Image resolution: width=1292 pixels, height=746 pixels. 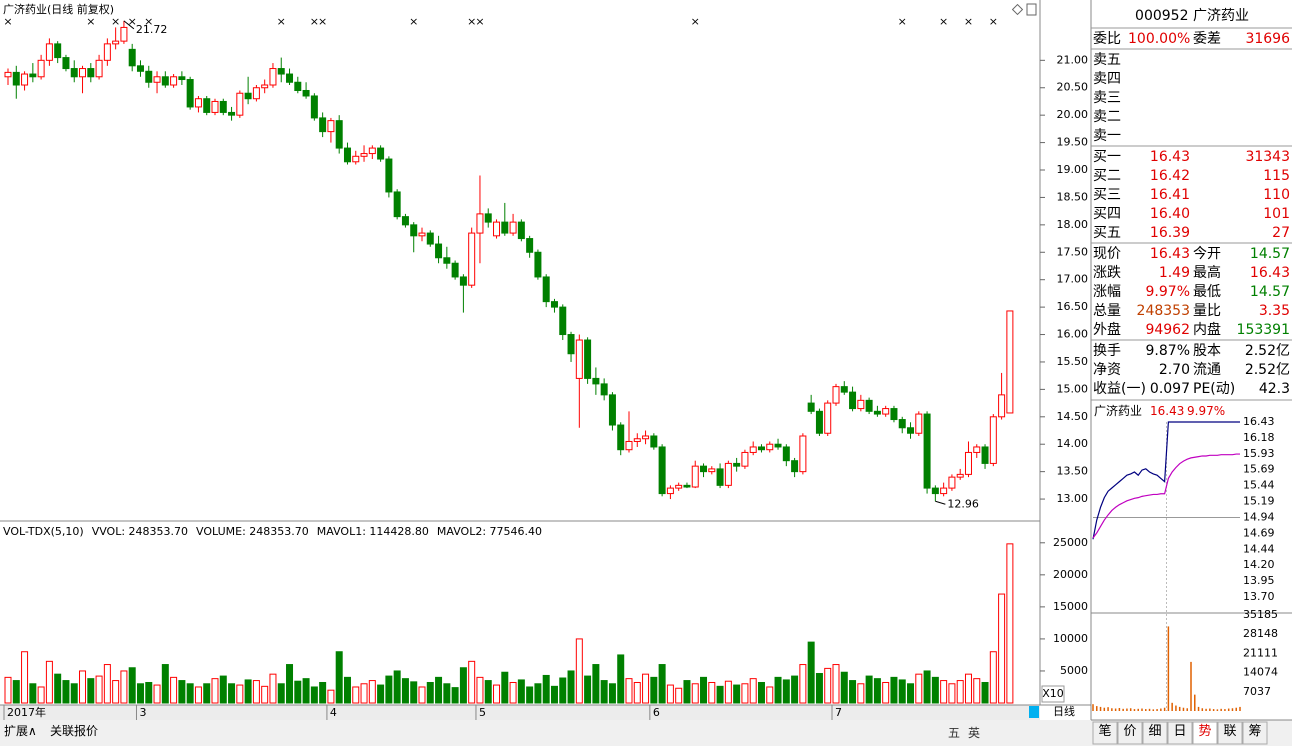 What do you see at coordinates (1073, 59) in the screenshot?
I see `y-tick-label: 21.00` at bounding box center [1073, 59].